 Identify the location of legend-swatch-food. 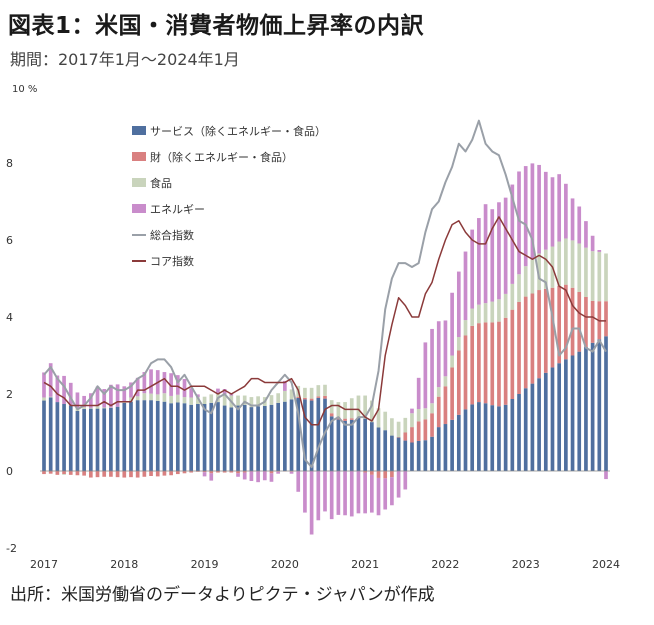
(139, 182).